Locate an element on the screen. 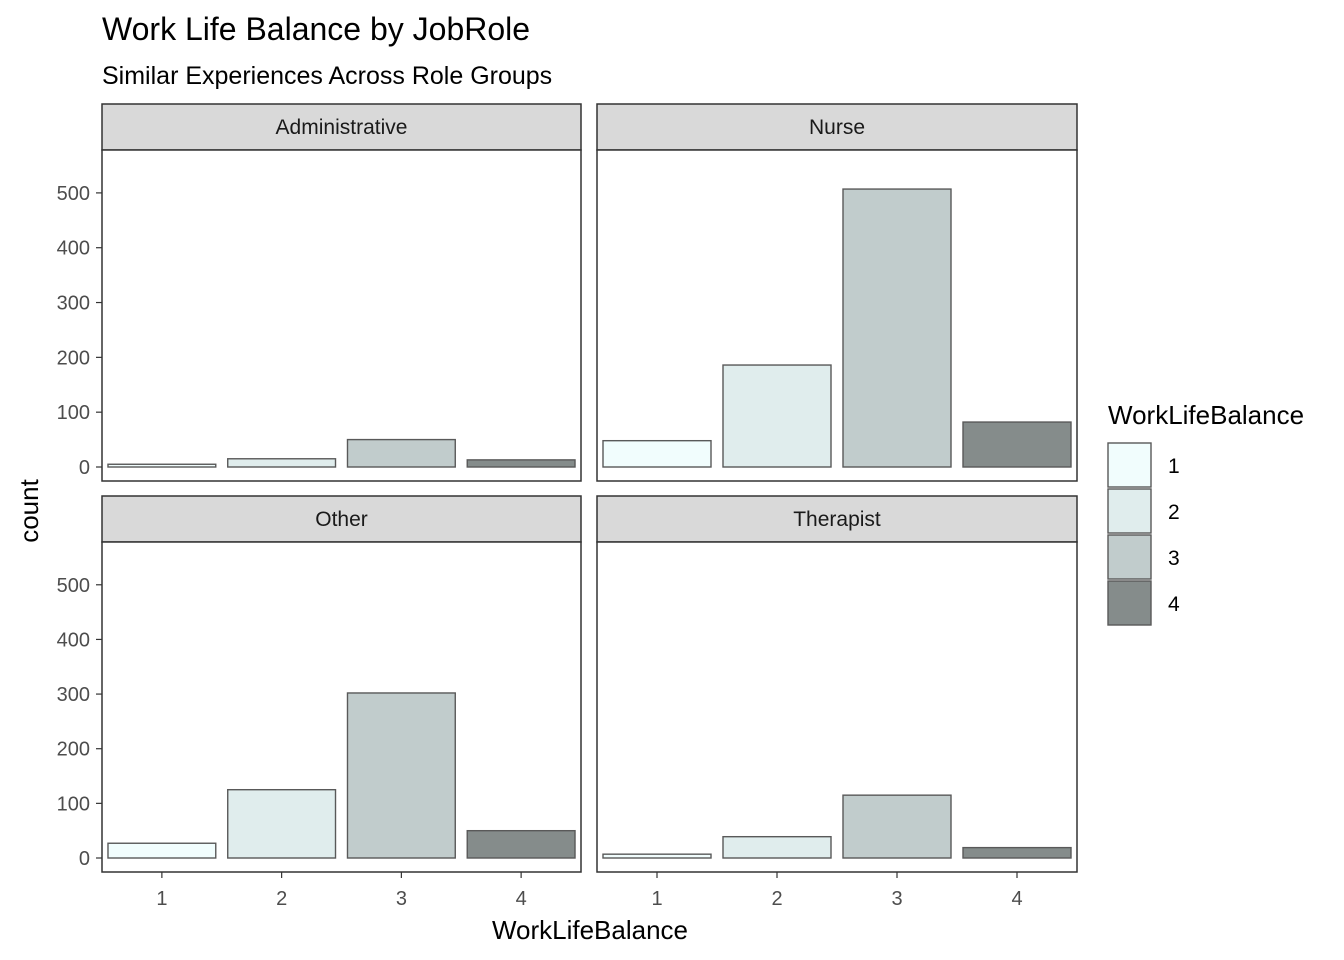 The height and width of the screenshot is (960, 1344). legend-label: 3 is located at coordinates (1174, 558).